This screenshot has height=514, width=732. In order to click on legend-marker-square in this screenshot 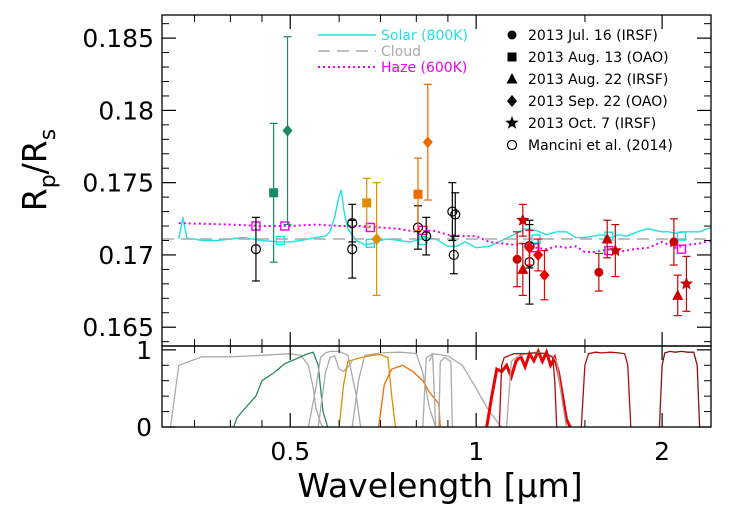, I will do `click(512, 57)`.